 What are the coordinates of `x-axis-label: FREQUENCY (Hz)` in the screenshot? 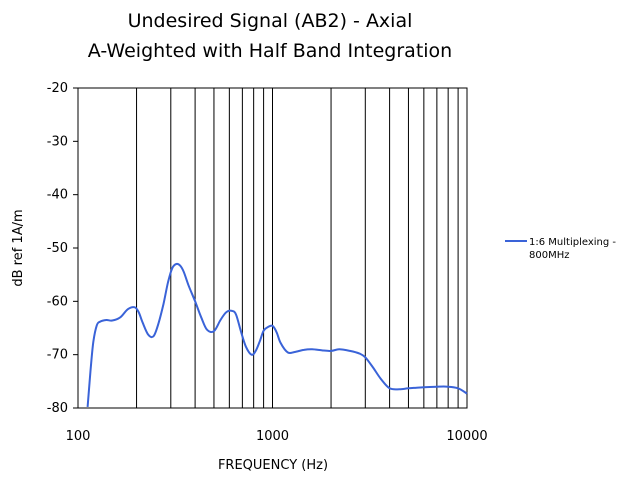 It's located at (273, 465).